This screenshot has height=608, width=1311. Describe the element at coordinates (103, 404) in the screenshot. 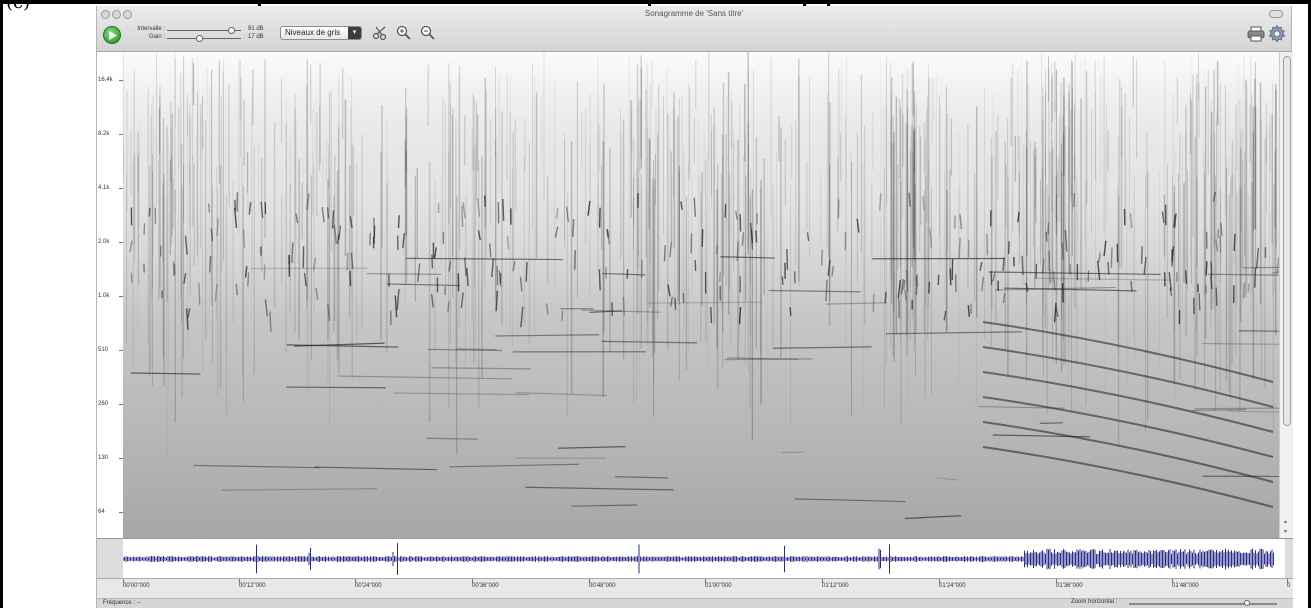

I see `frequency-tick-label: 260` at that location.